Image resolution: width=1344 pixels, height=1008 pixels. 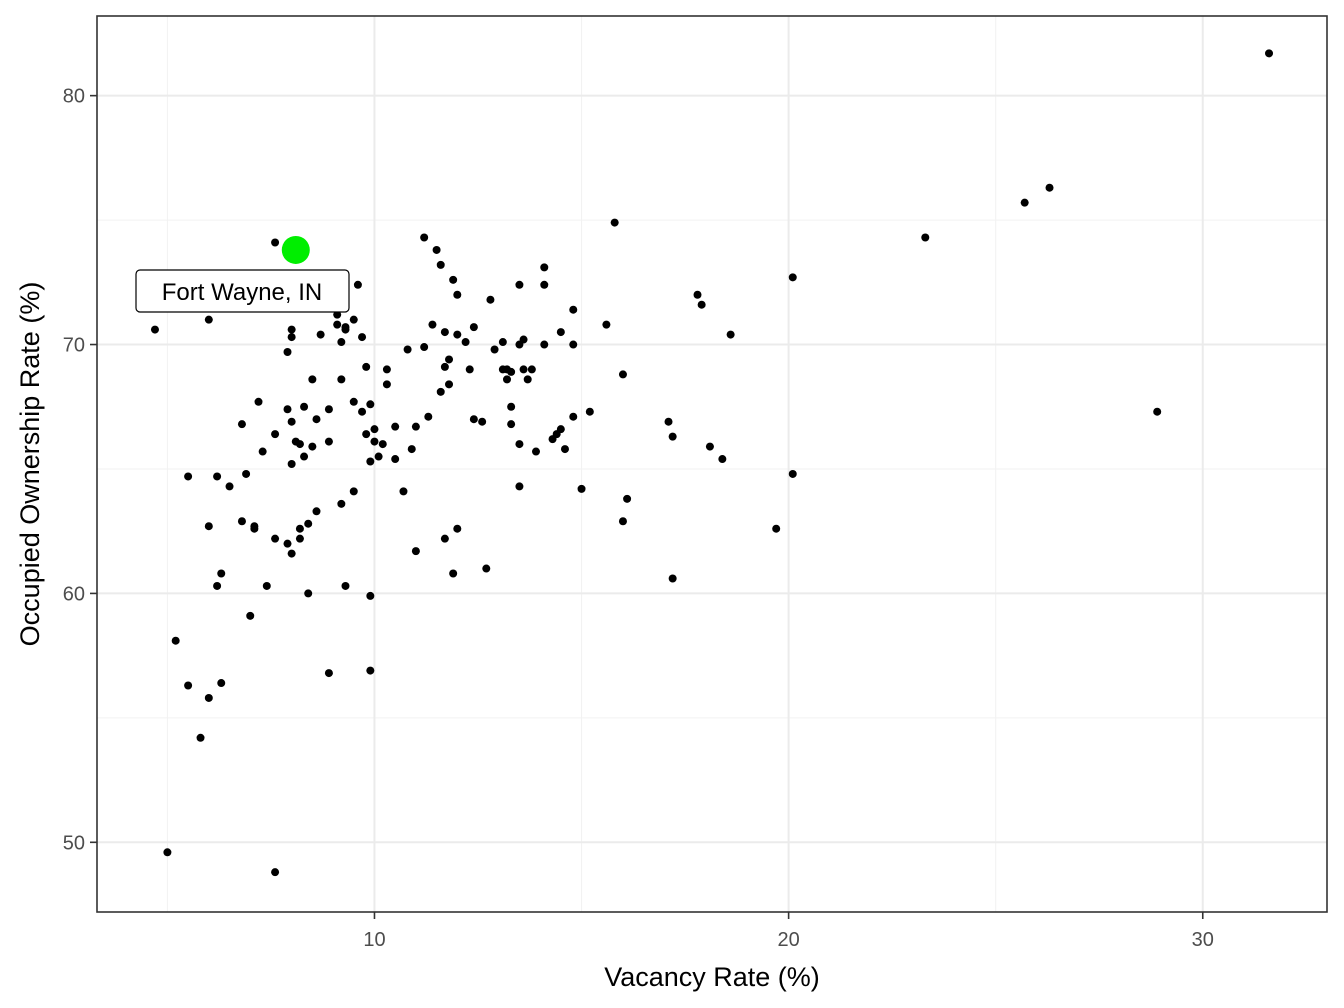 I want to click on highlight-group: Fort Wayne, IN, so click(x=242, y=274).